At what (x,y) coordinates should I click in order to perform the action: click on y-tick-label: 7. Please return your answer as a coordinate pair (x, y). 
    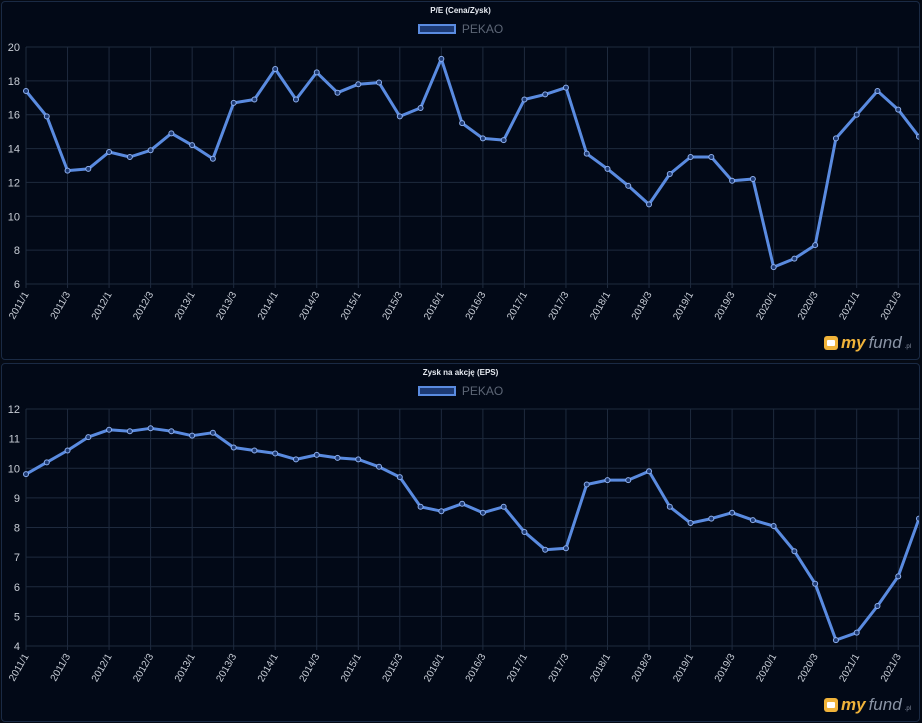
    Looking at the image, I should click on (17, 558).